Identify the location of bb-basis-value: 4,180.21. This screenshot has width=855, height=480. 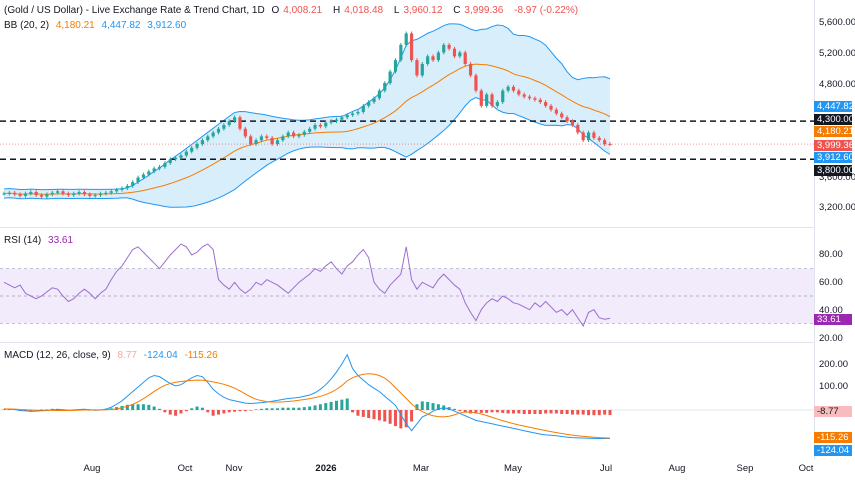
(75, 25).